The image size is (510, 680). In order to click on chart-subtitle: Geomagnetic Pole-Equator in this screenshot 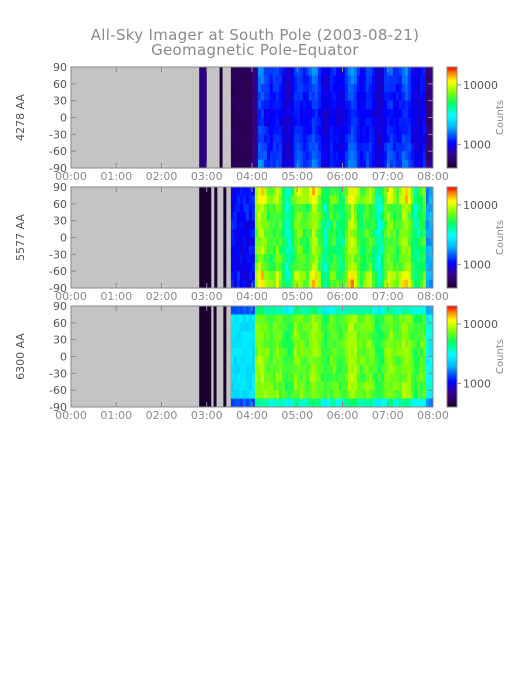, I will do `click(255, 50)`.